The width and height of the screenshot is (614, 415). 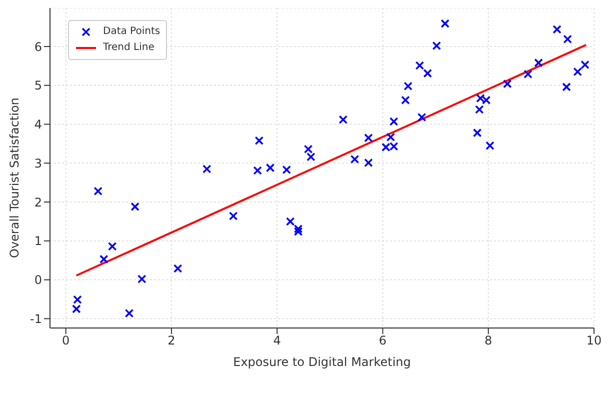 I want to click on y-tick-label: 5, so click(x=38, y=85).